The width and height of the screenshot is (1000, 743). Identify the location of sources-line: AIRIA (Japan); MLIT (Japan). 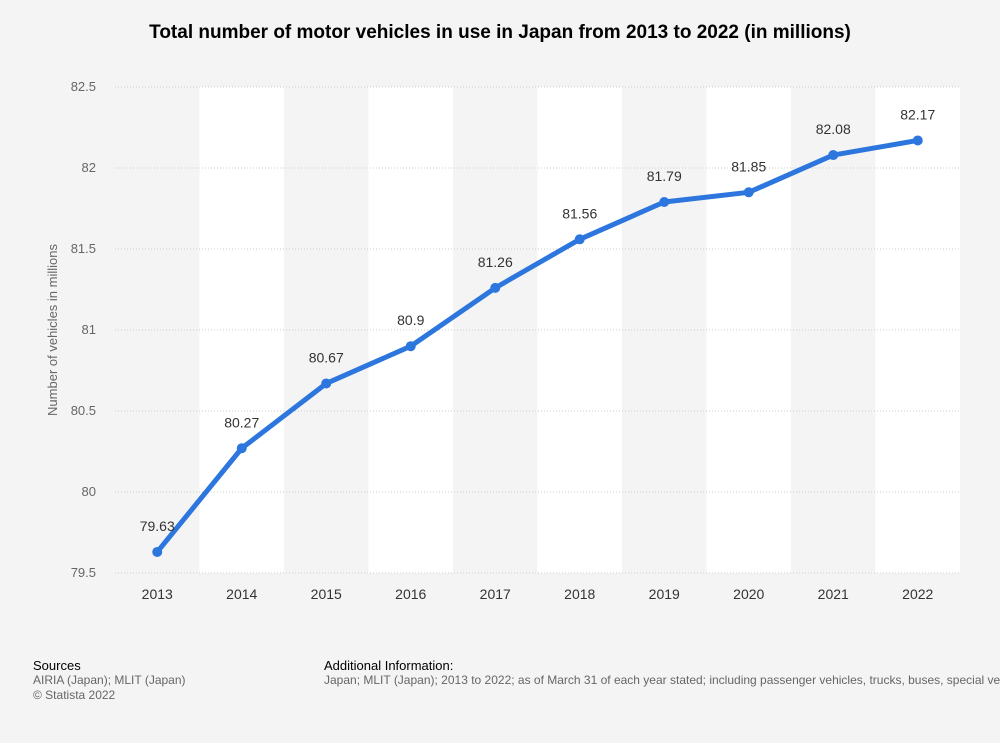
(109, 680).